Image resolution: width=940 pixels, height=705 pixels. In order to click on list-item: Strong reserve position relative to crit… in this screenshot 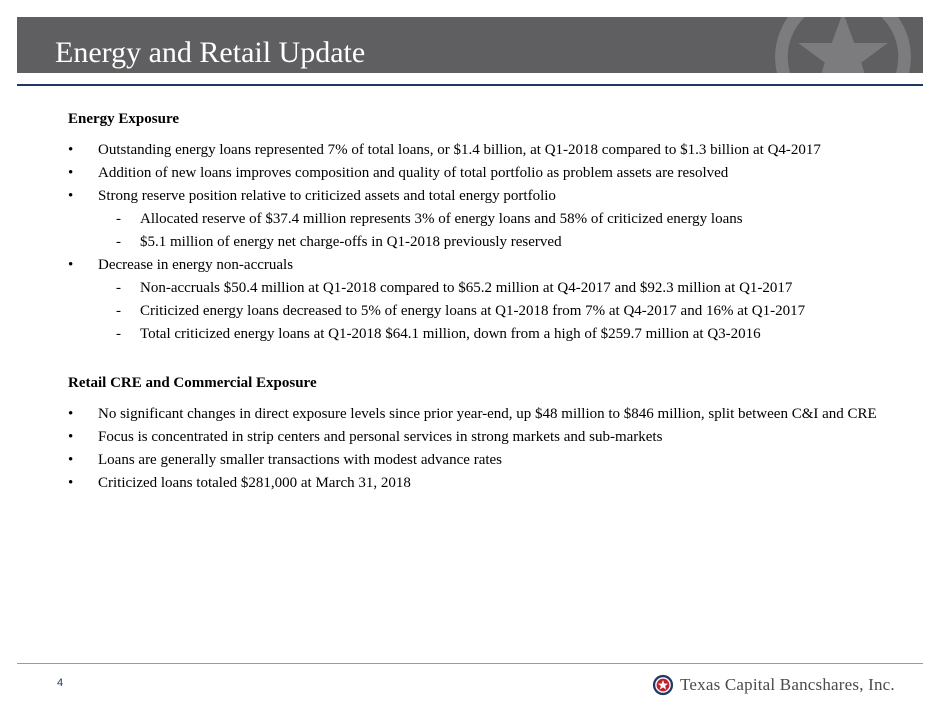, I will do `click(483, 196)`.